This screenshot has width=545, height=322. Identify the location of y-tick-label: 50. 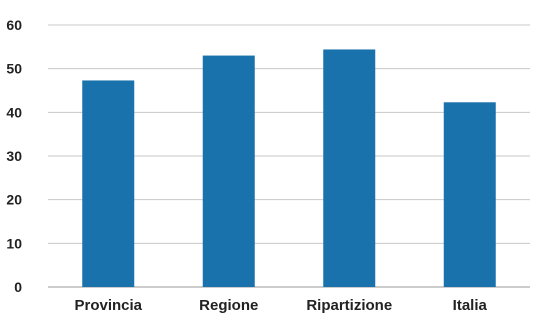
(14, 69).